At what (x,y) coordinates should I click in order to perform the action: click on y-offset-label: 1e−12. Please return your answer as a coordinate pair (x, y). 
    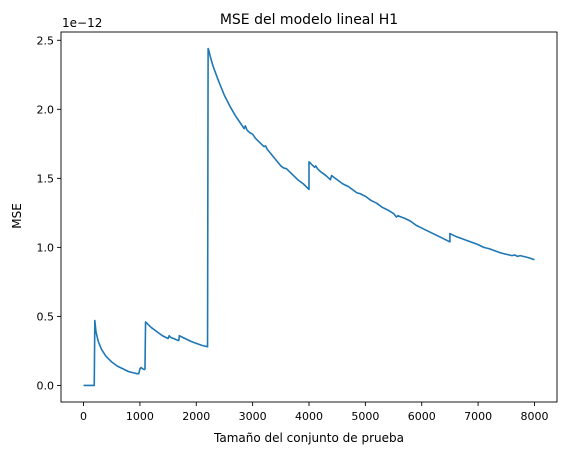
    Looking at the image, I should click on (82, 23).